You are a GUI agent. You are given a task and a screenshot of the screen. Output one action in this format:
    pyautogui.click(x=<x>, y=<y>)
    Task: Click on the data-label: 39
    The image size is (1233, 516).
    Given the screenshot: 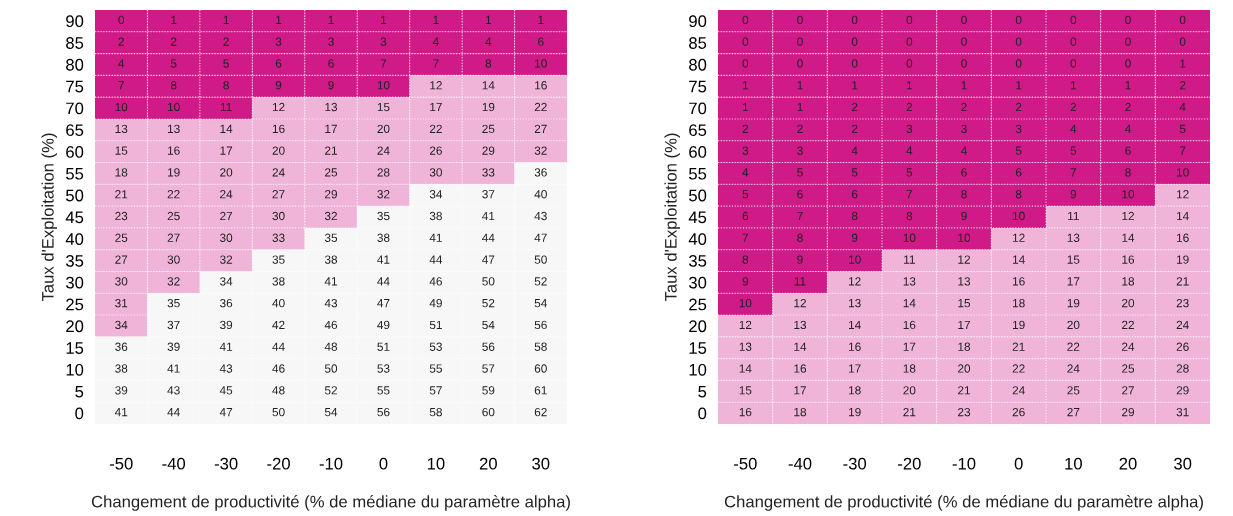 What is the action you would take?
    pyautogui.click(x=226, y=325)
    